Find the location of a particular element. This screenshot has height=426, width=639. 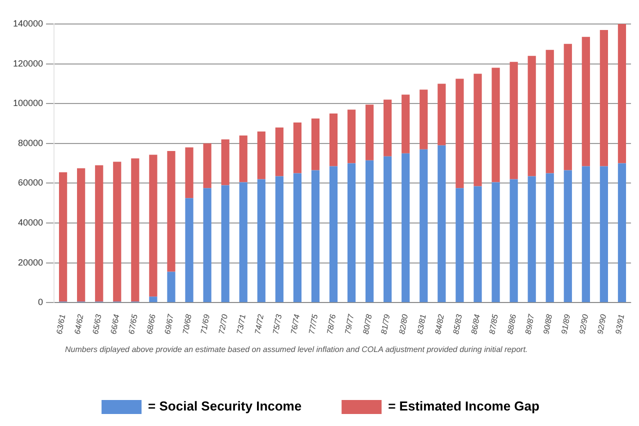

legend-label: = Estimated Income Gap is located at coordinates (464, 406).